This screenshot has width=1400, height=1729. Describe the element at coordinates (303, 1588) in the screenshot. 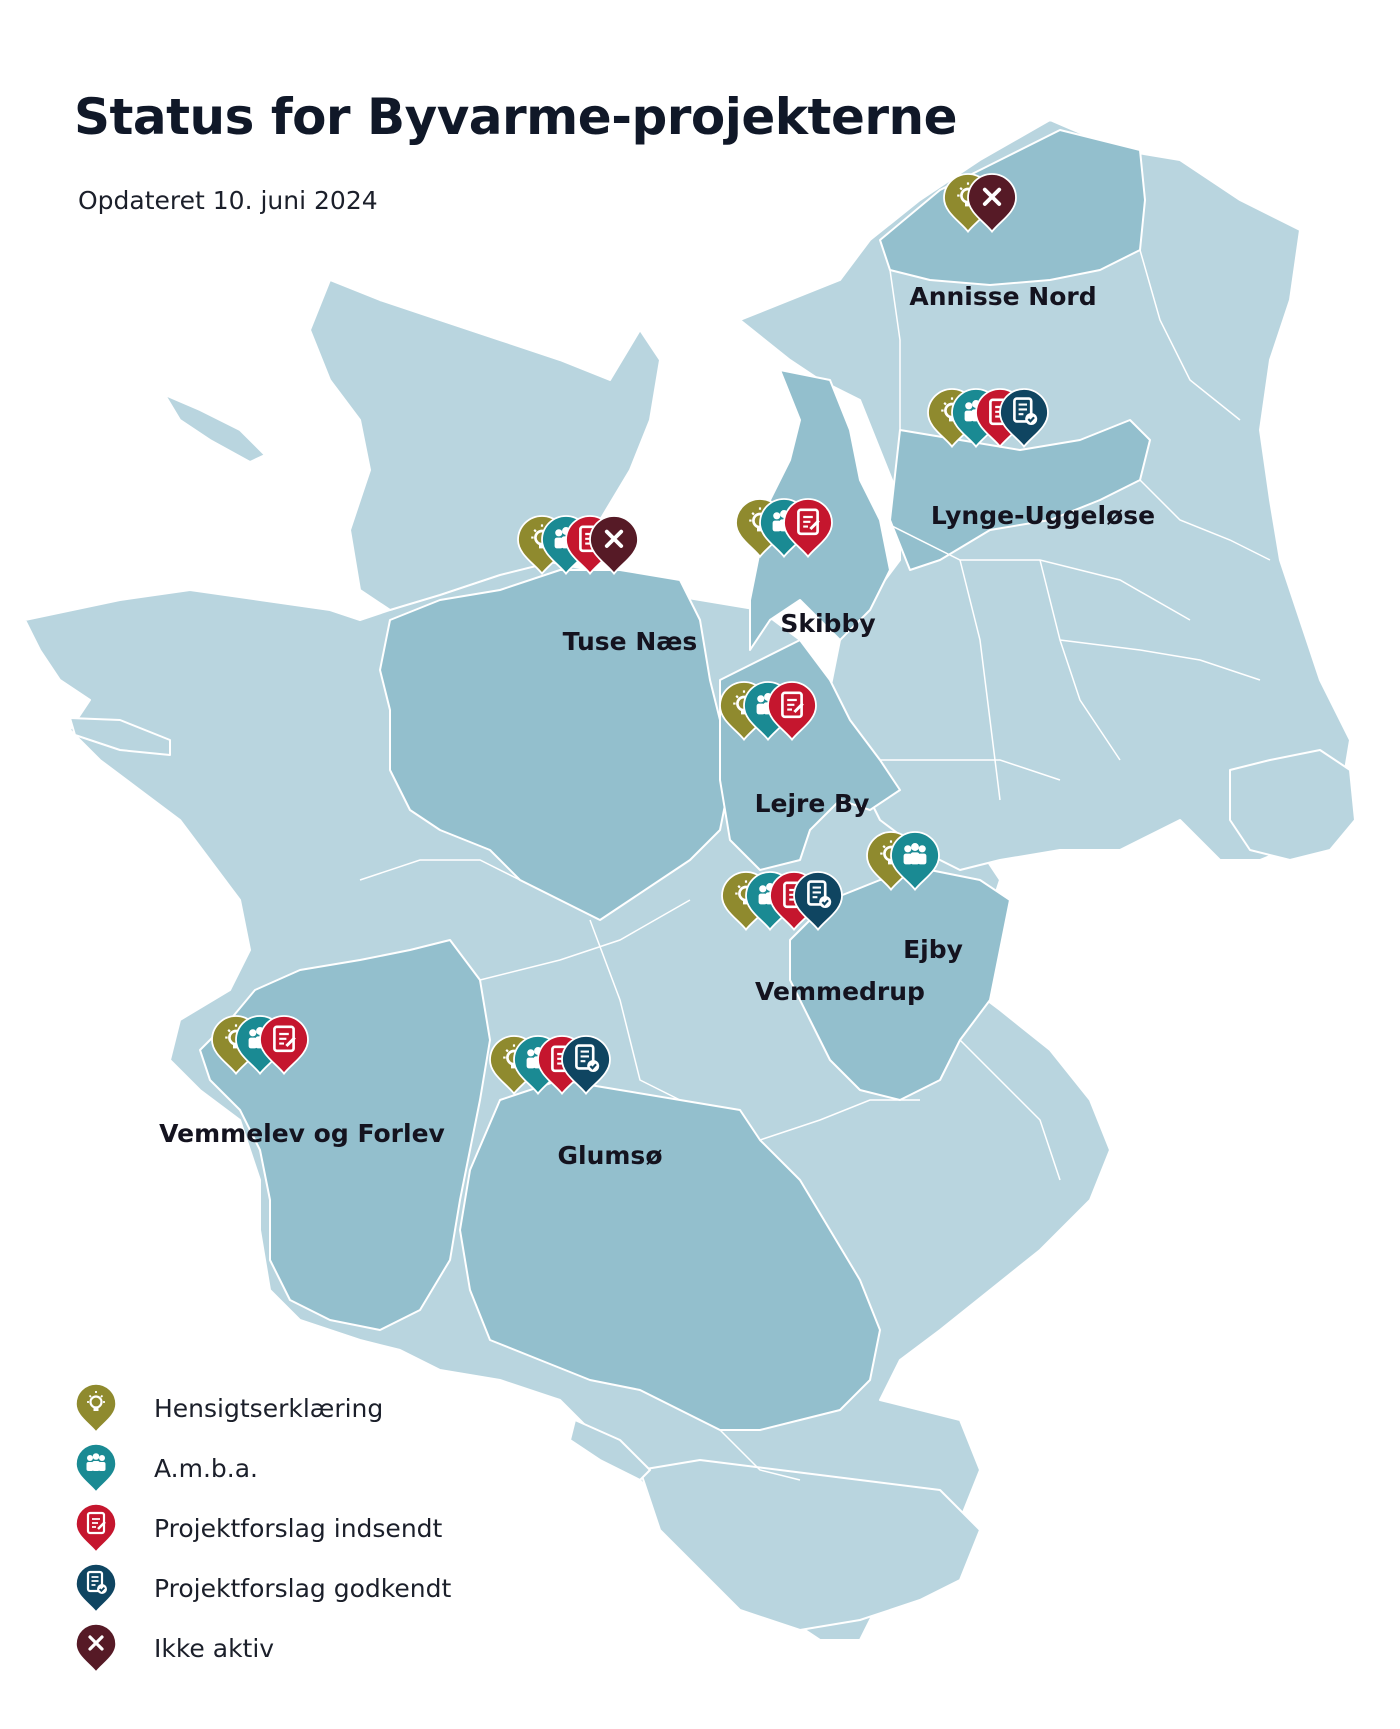

I see `legend-label: Projektforslag godkendt` at that location.